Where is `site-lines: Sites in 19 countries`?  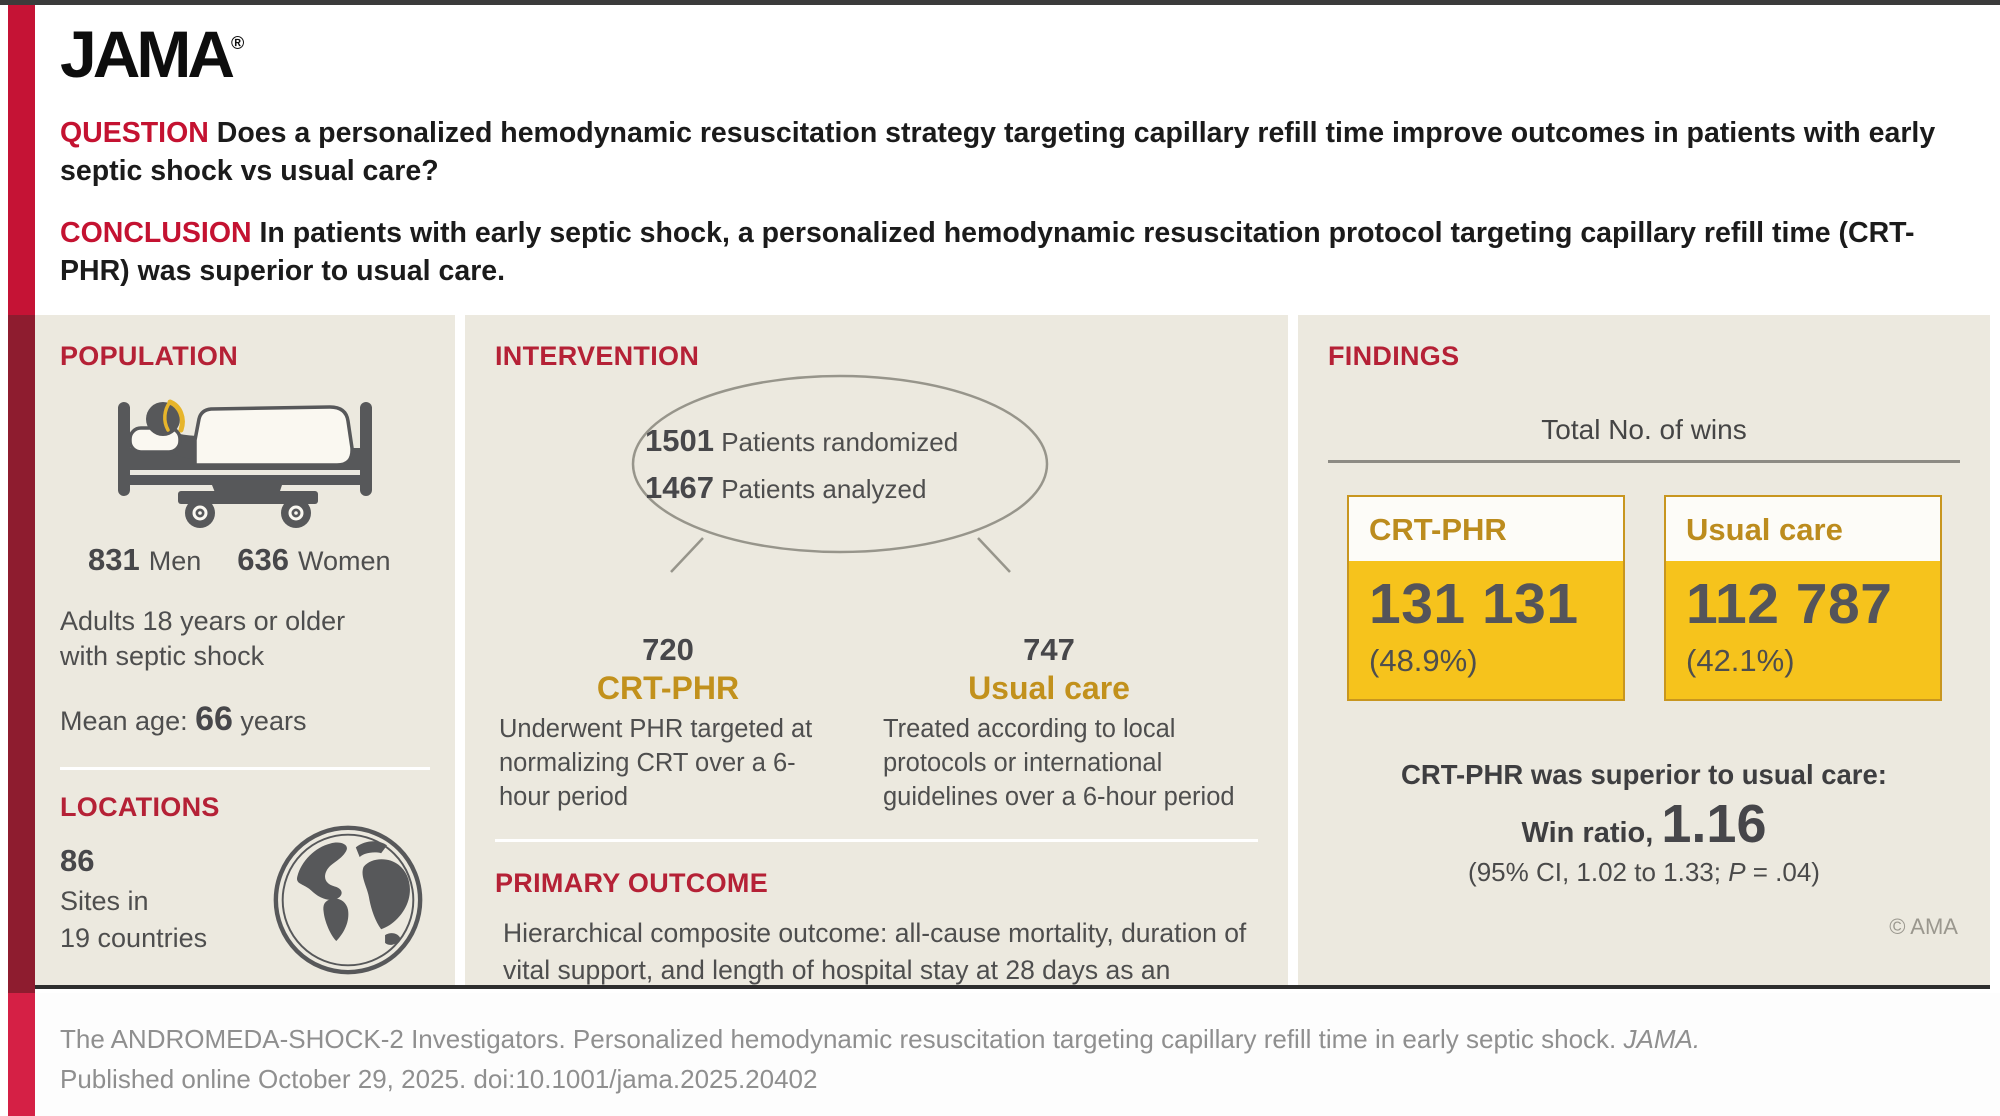 site-lines: Sites in 19 countries is located at coordinates (134, 919).